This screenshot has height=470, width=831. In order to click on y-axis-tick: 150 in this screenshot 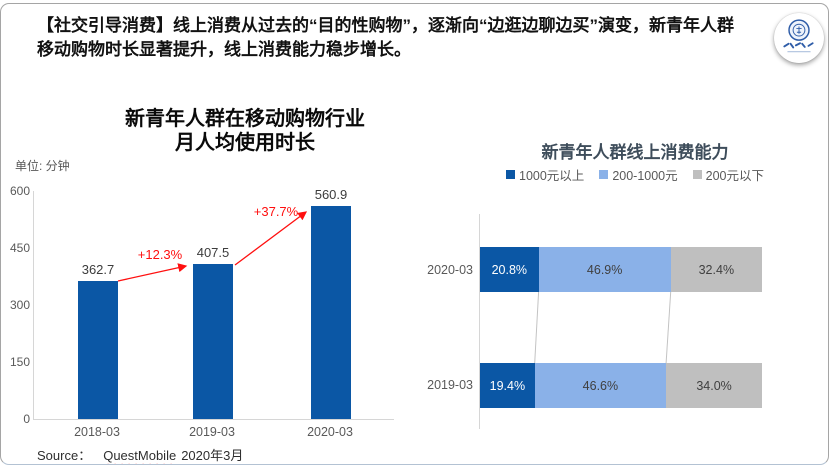, I will do `click(19, 362)`.